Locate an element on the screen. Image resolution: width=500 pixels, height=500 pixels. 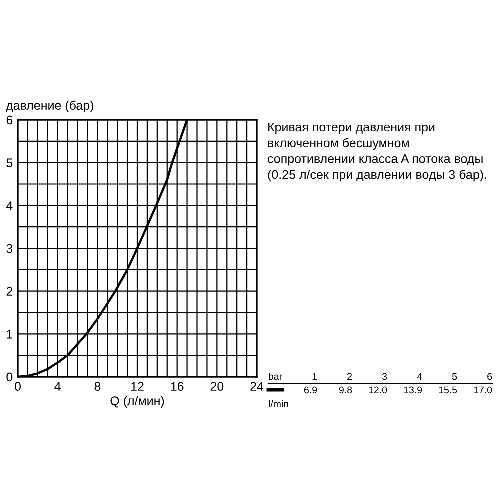
text: 3 is located at coordinates (385, 376).